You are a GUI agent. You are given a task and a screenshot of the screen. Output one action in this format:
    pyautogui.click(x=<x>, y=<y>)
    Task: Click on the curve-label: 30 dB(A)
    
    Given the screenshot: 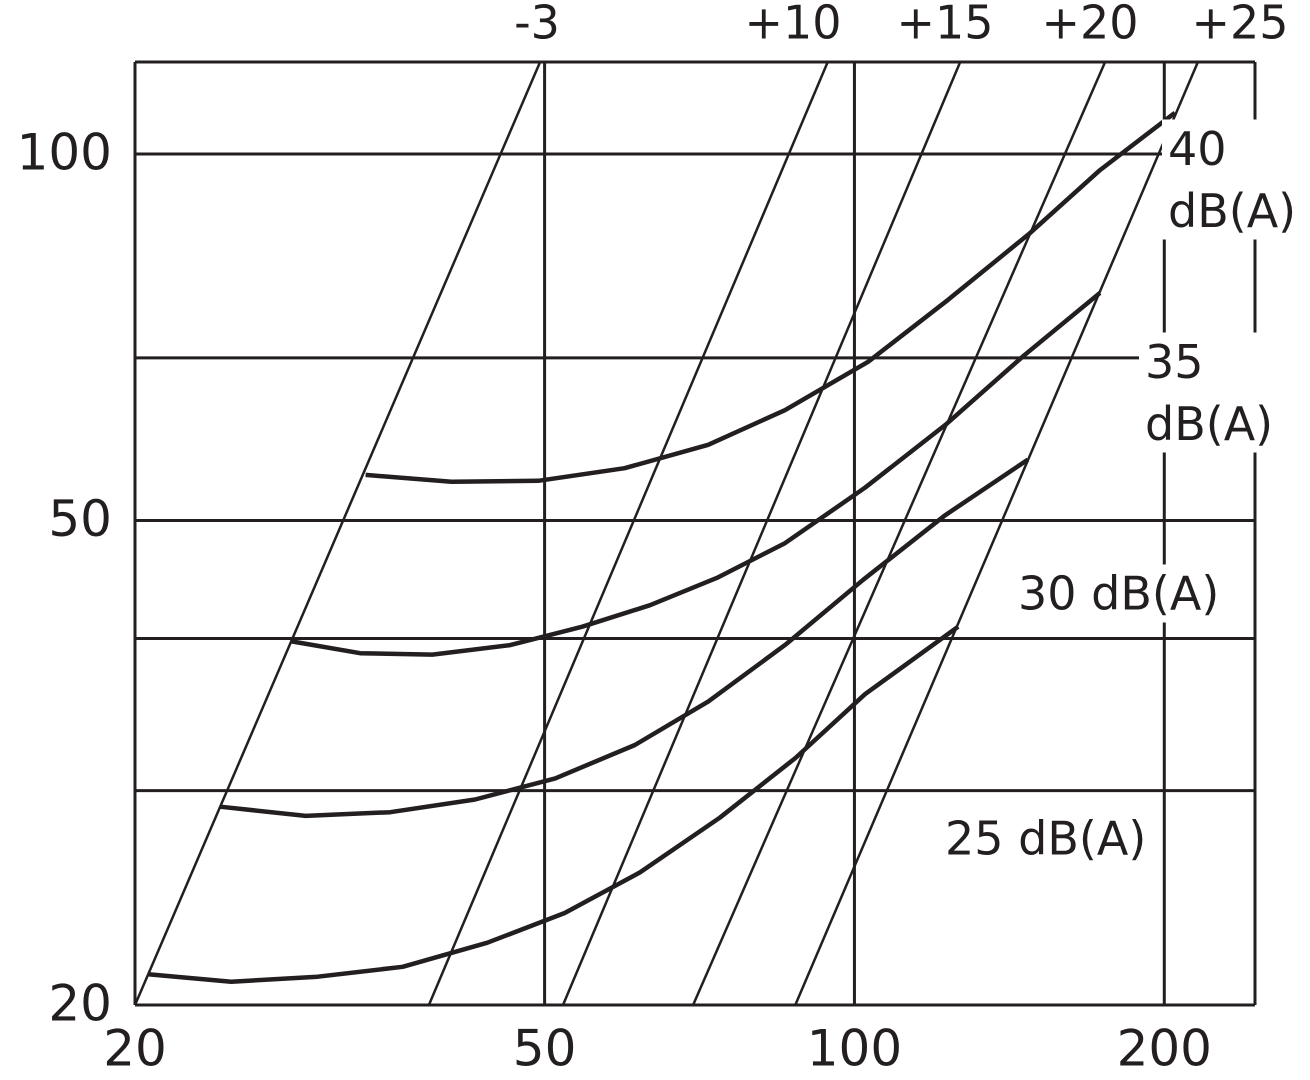 What is the action you would take?
    pyautogui.click(x=1118, y=594)
    